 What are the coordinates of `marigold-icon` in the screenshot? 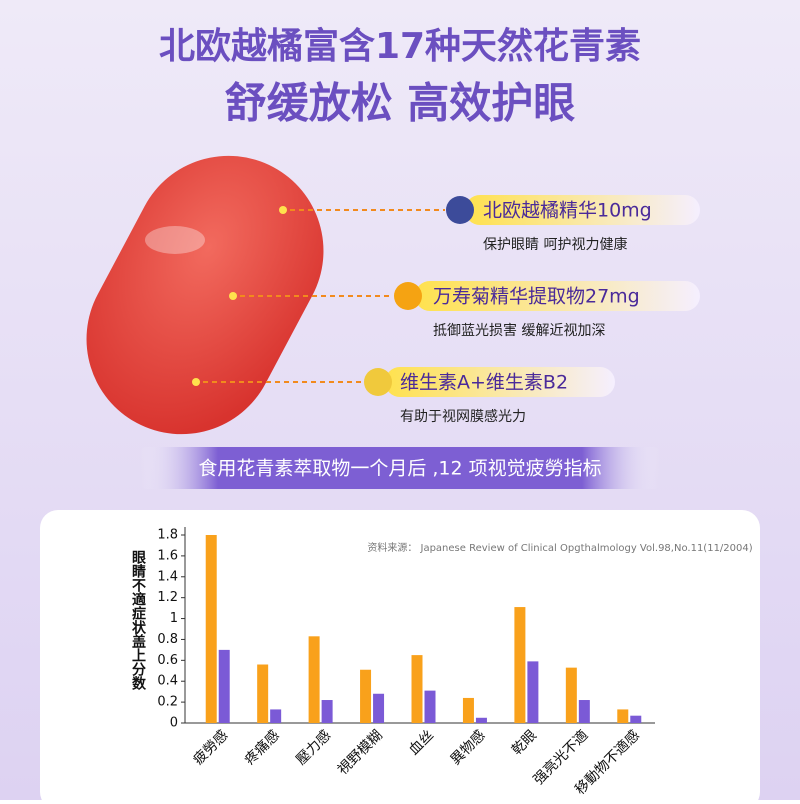 It's located at (408, 296).